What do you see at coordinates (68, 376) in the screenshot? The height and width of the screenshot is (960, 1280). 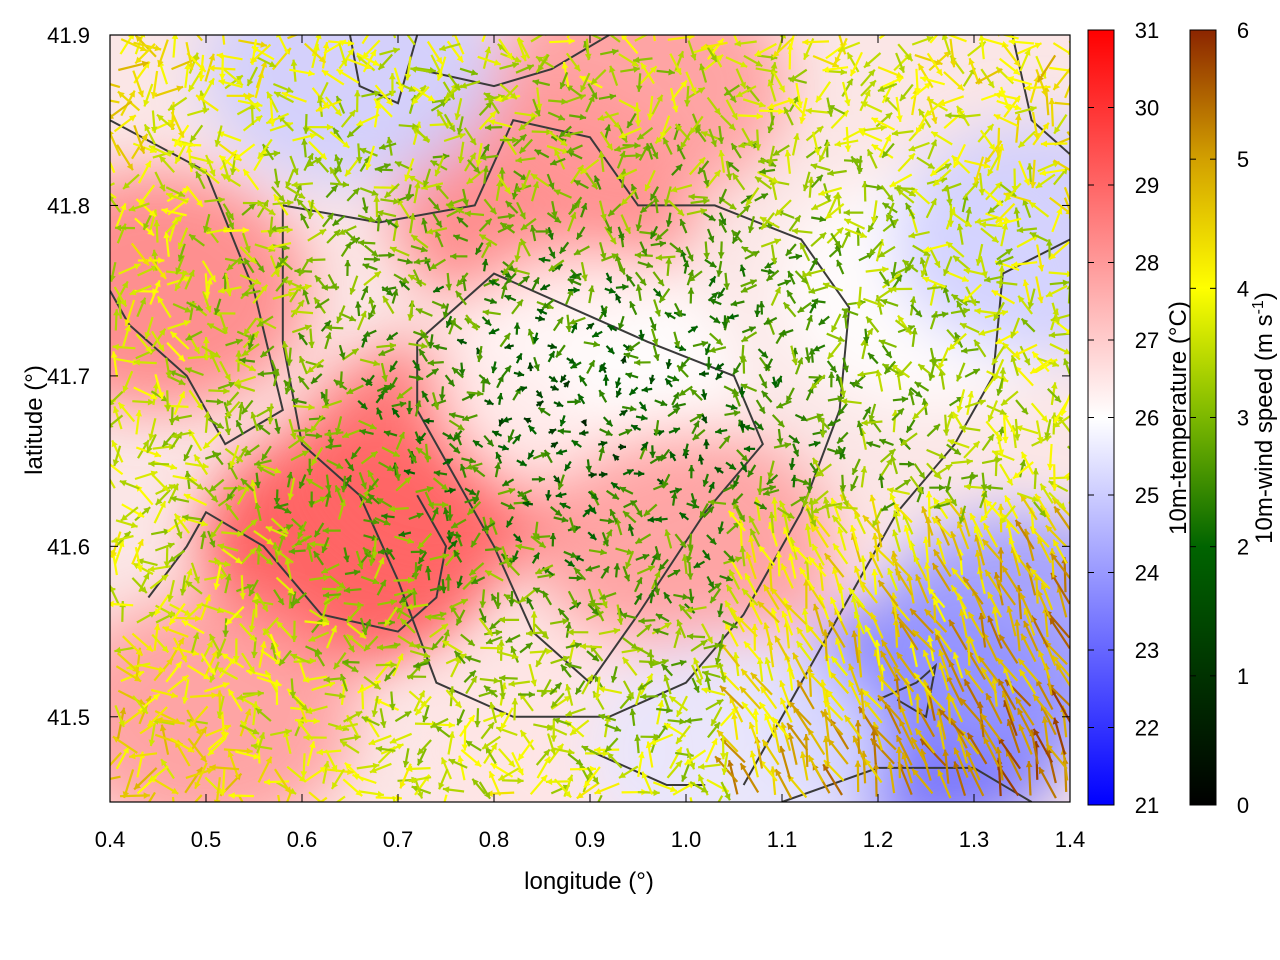 I see `y-tick-label: 41.7` at bounding box center [68, 376].